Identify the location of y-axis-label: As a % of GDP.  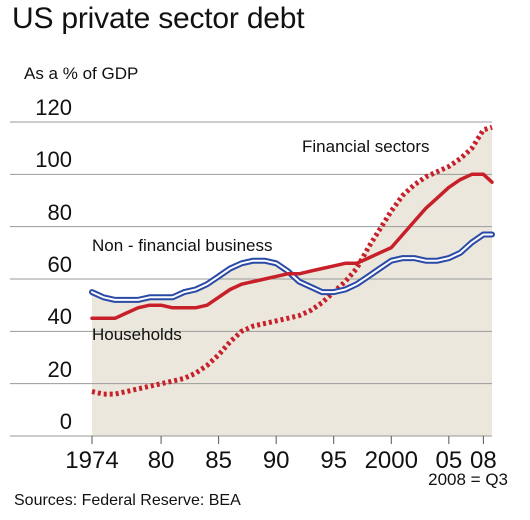
(81, 73).